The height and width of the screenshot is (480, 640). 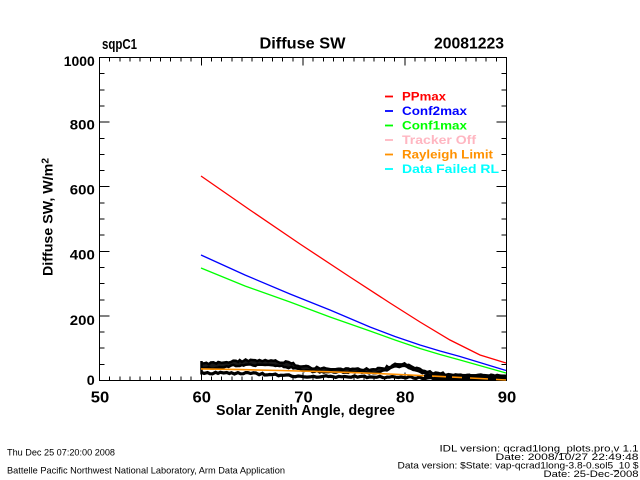 I want to click on svg-text: sqpC1, so click(x=119, y=44).